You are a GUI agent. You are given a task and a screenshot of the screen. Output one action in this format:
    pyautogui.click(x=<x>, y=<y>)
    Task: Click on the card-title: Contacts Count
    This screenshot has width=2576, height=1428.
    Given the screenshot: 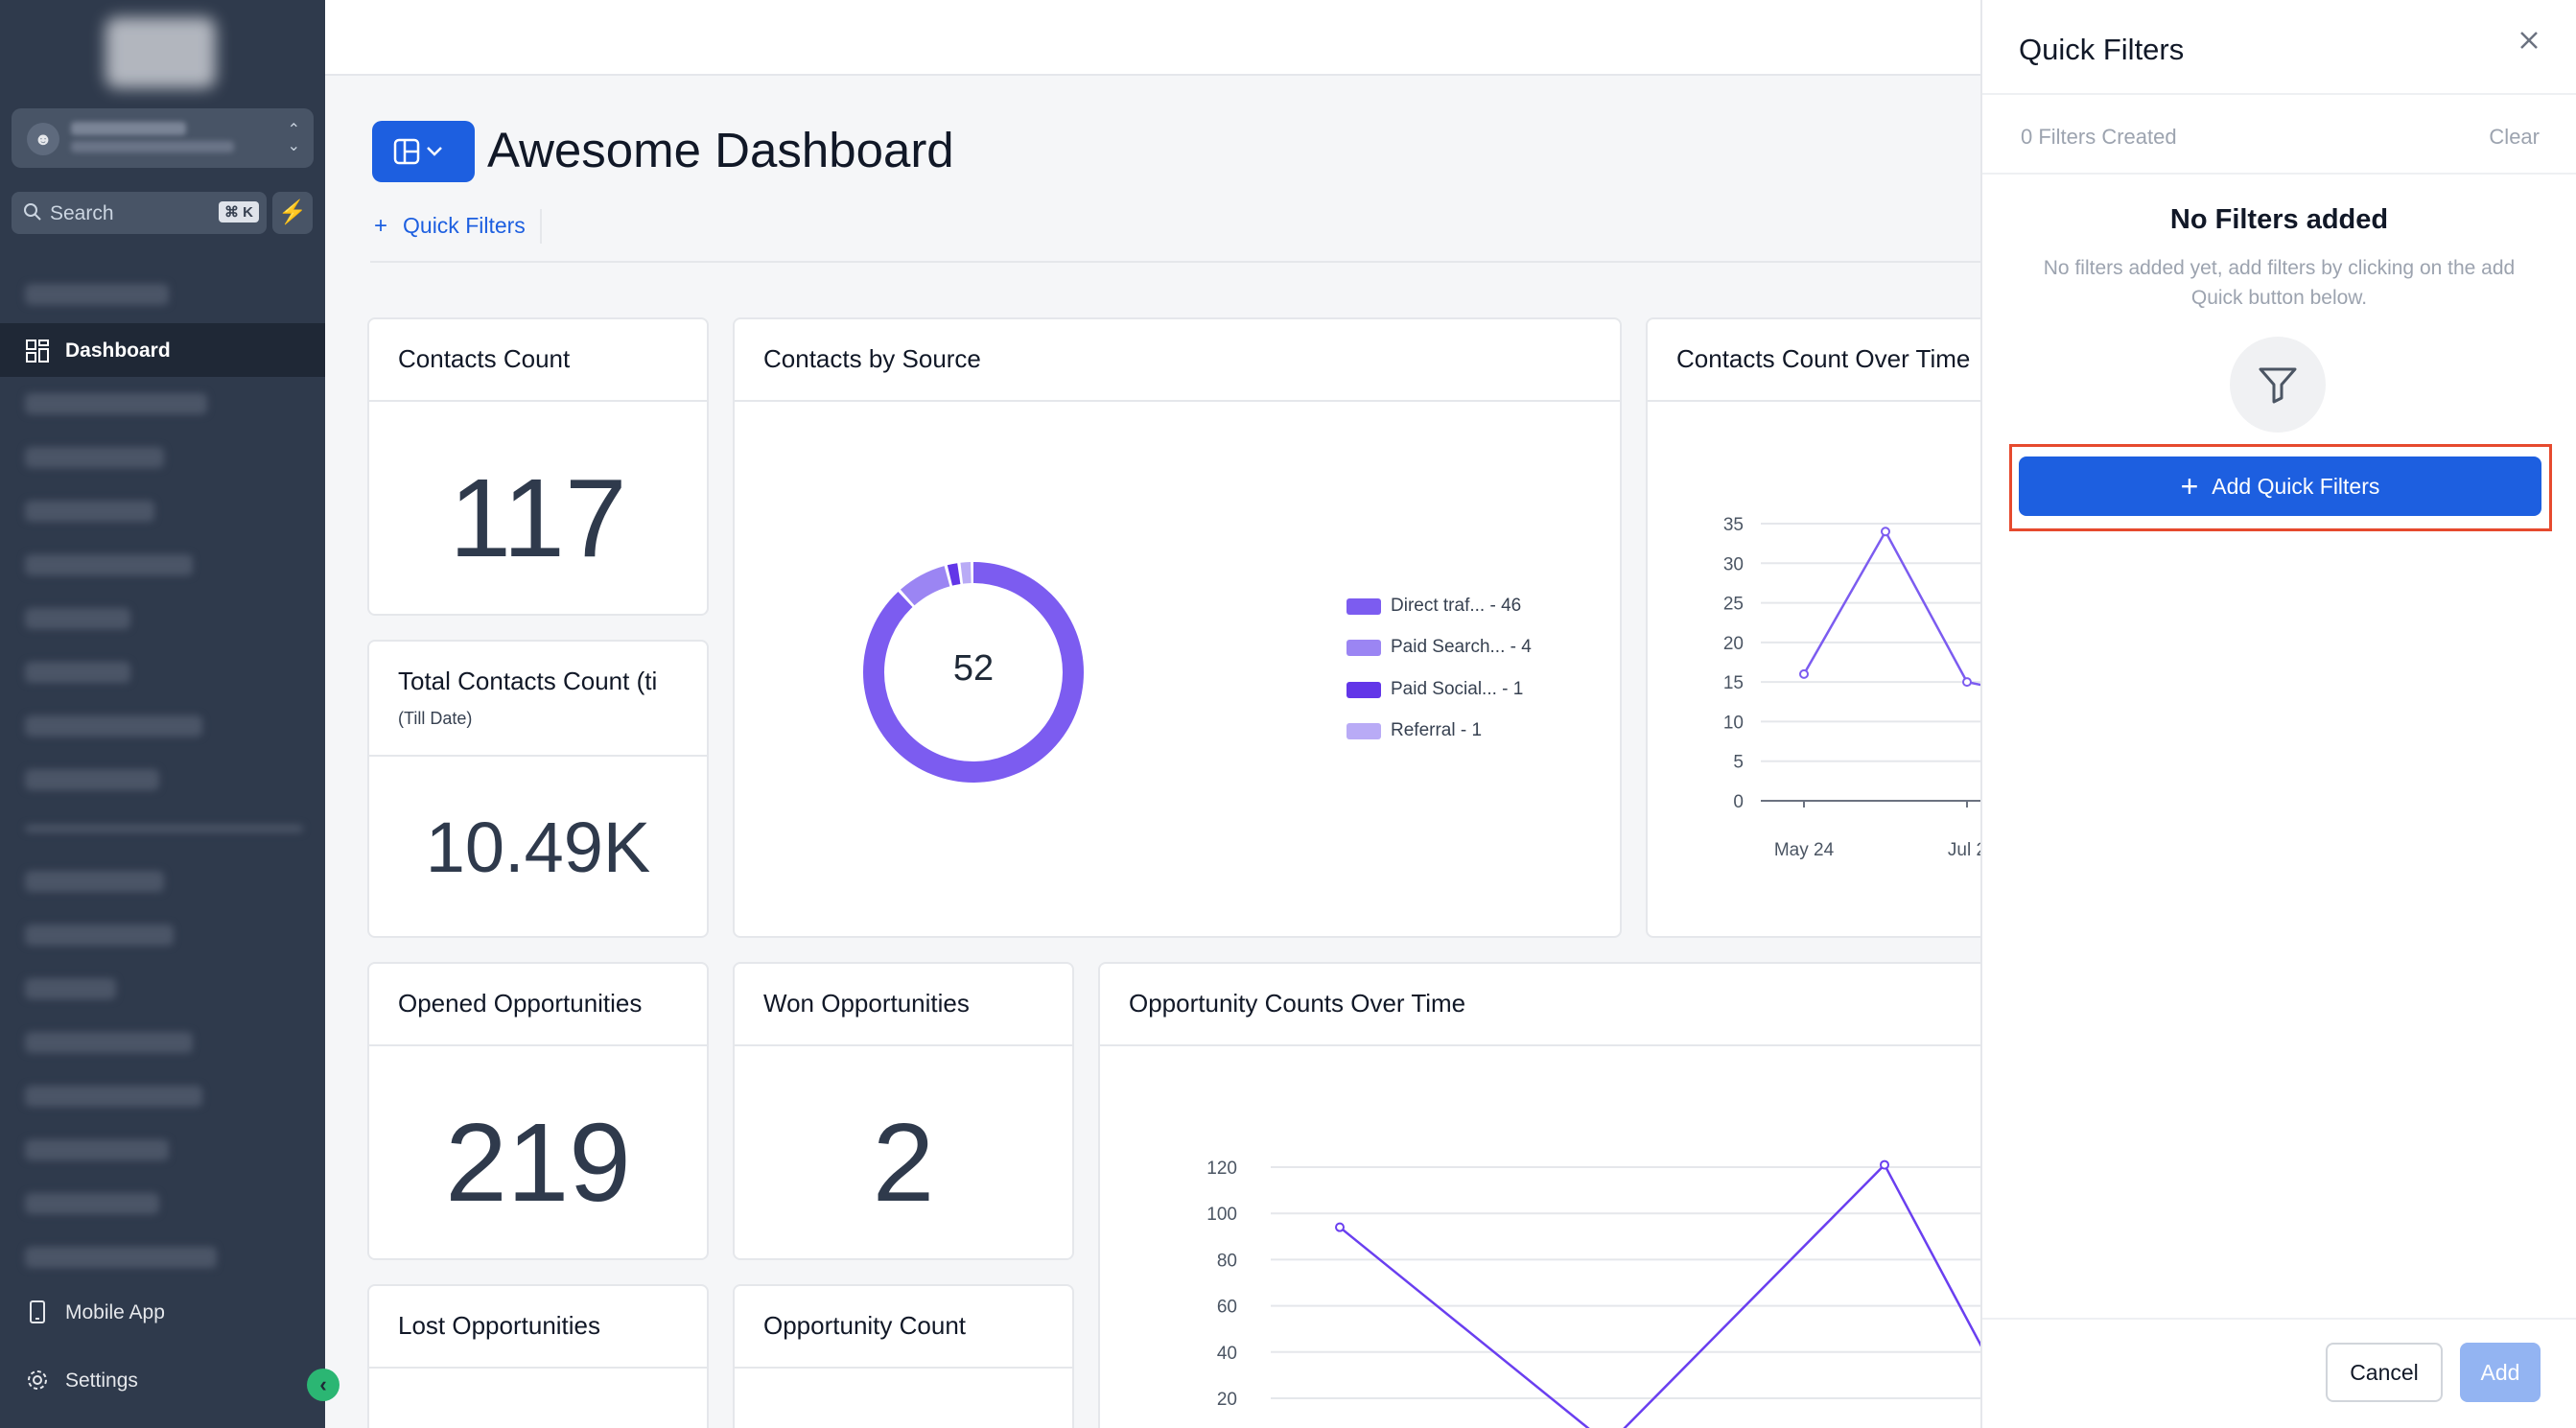 What is the action you would take?
    pyautogui.click(x=484, y=358)
    